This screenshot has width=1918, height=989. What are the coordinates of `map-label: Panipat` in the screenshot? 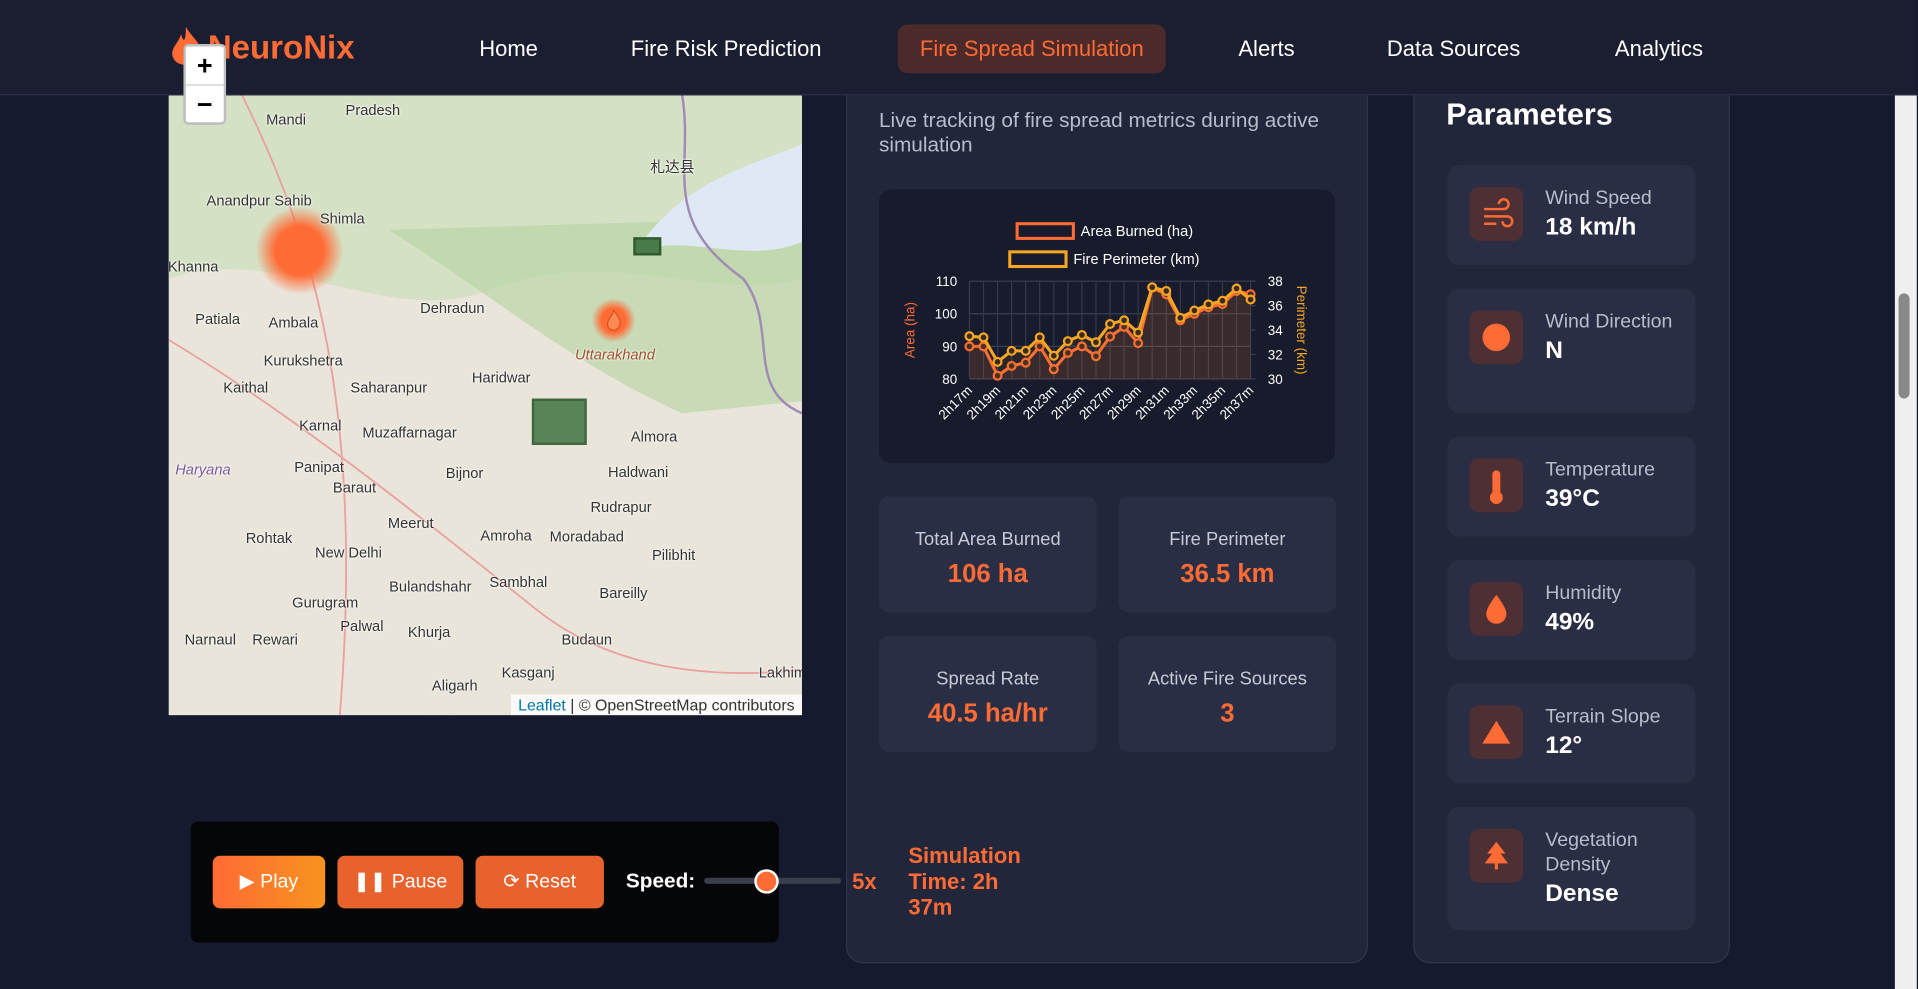 It's located at (319, 467).